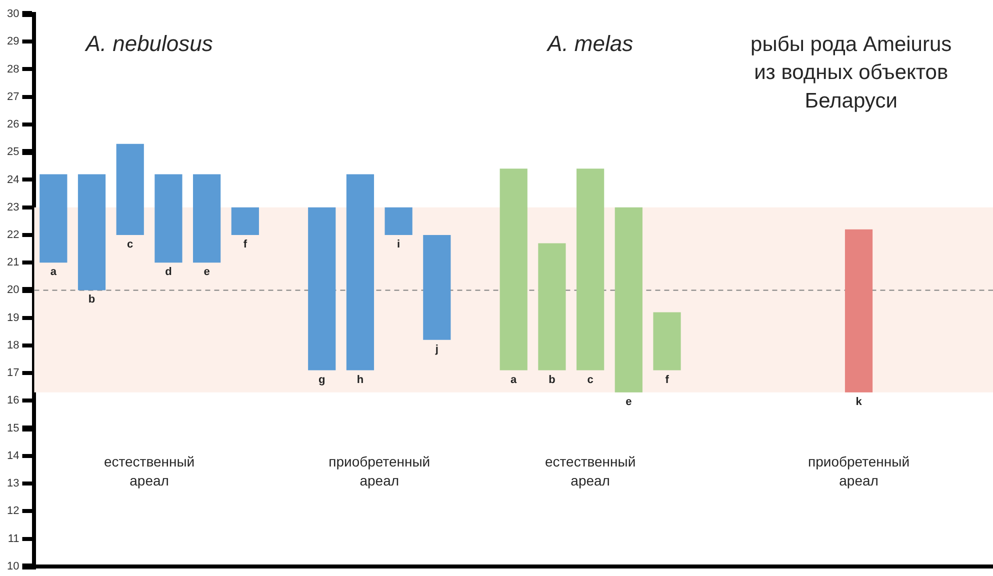  I want to click on annotation: A. melas, so click(590, 43).